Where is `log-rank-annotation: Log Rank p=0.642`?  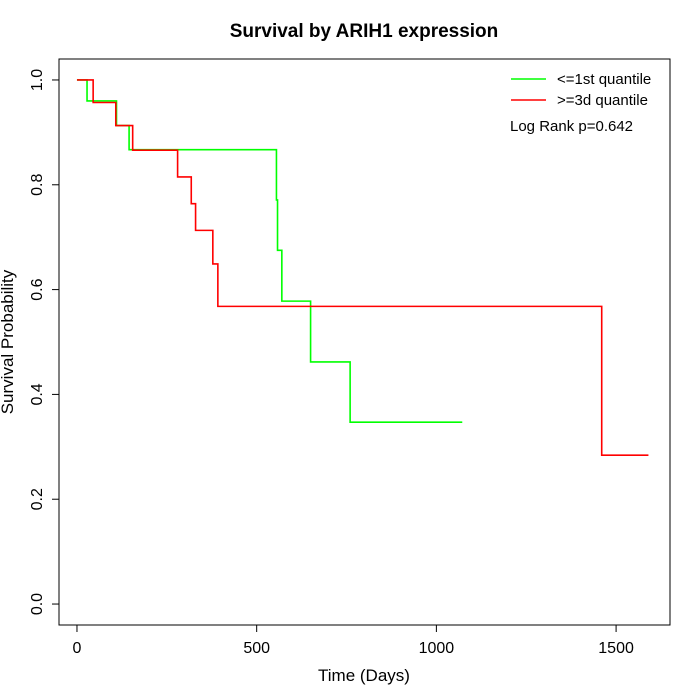
log-rank-annotation: Log Rank p=0.642 is located at coordinates (571, 126).